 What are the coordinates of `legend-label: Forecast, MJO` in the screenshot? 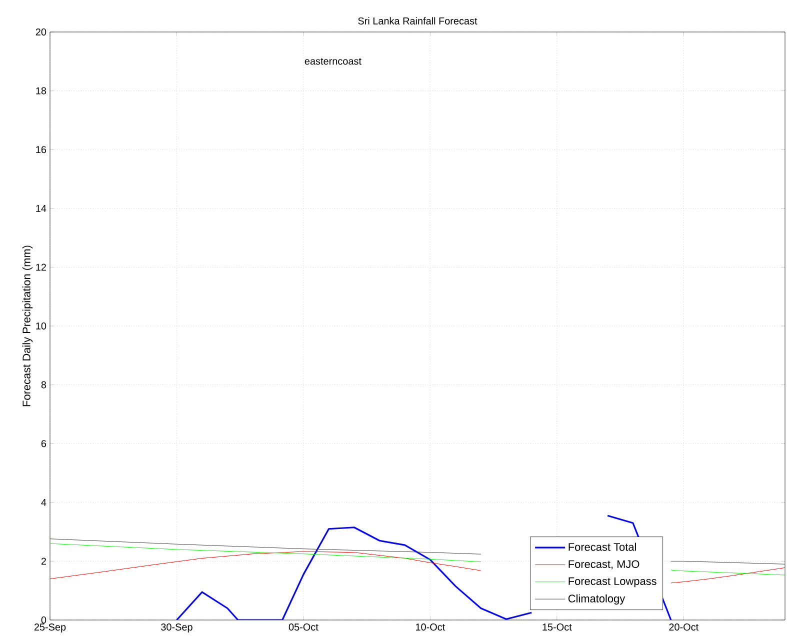 It's located at (604, 565).